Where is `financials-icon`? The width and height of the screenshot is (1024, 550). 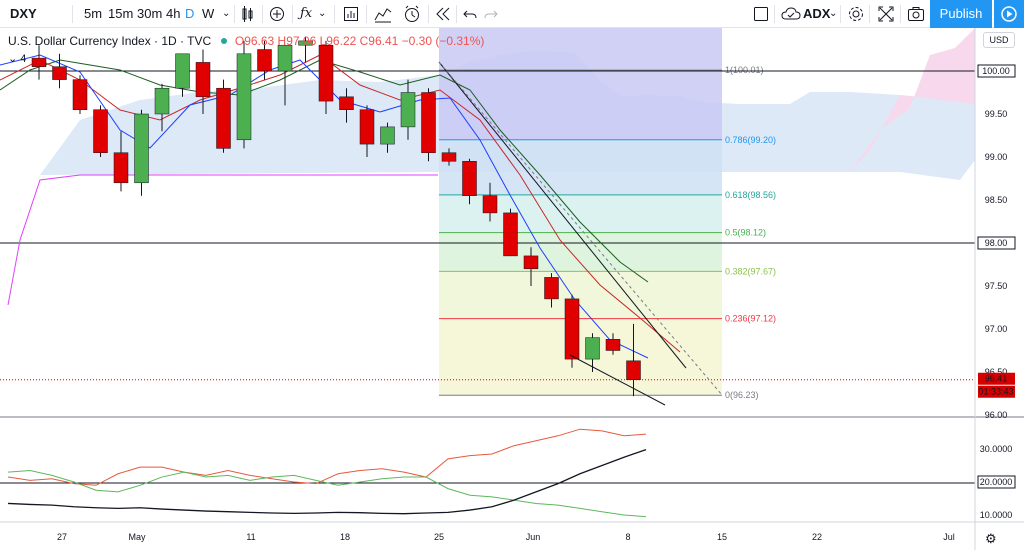 financials-icon is located at coordinates (351, 14).